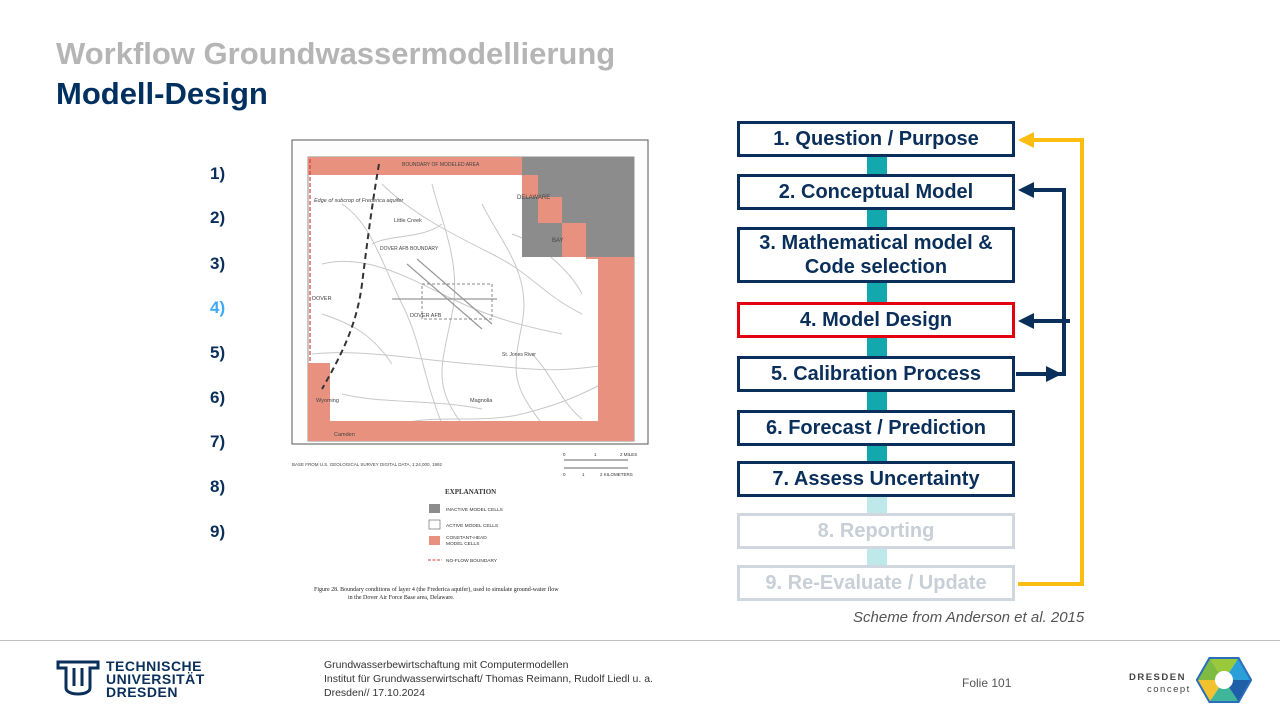 The height and width of the screenshot is (720, 1280). Describe the element at coordinates (472, 561) in the screenshot. I see `svg-text: NO-FLOW BOUNDARY` at that location.